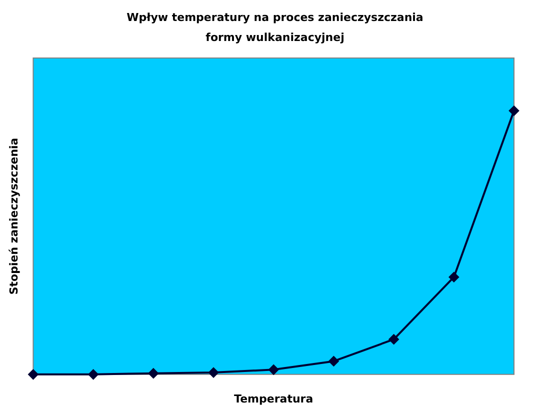 The image size is (550, 418). Describe the element at coordinates (13, 216) in the screenshot. I see `y-axis-title: Stopień zanieczyszczenia` at that location.